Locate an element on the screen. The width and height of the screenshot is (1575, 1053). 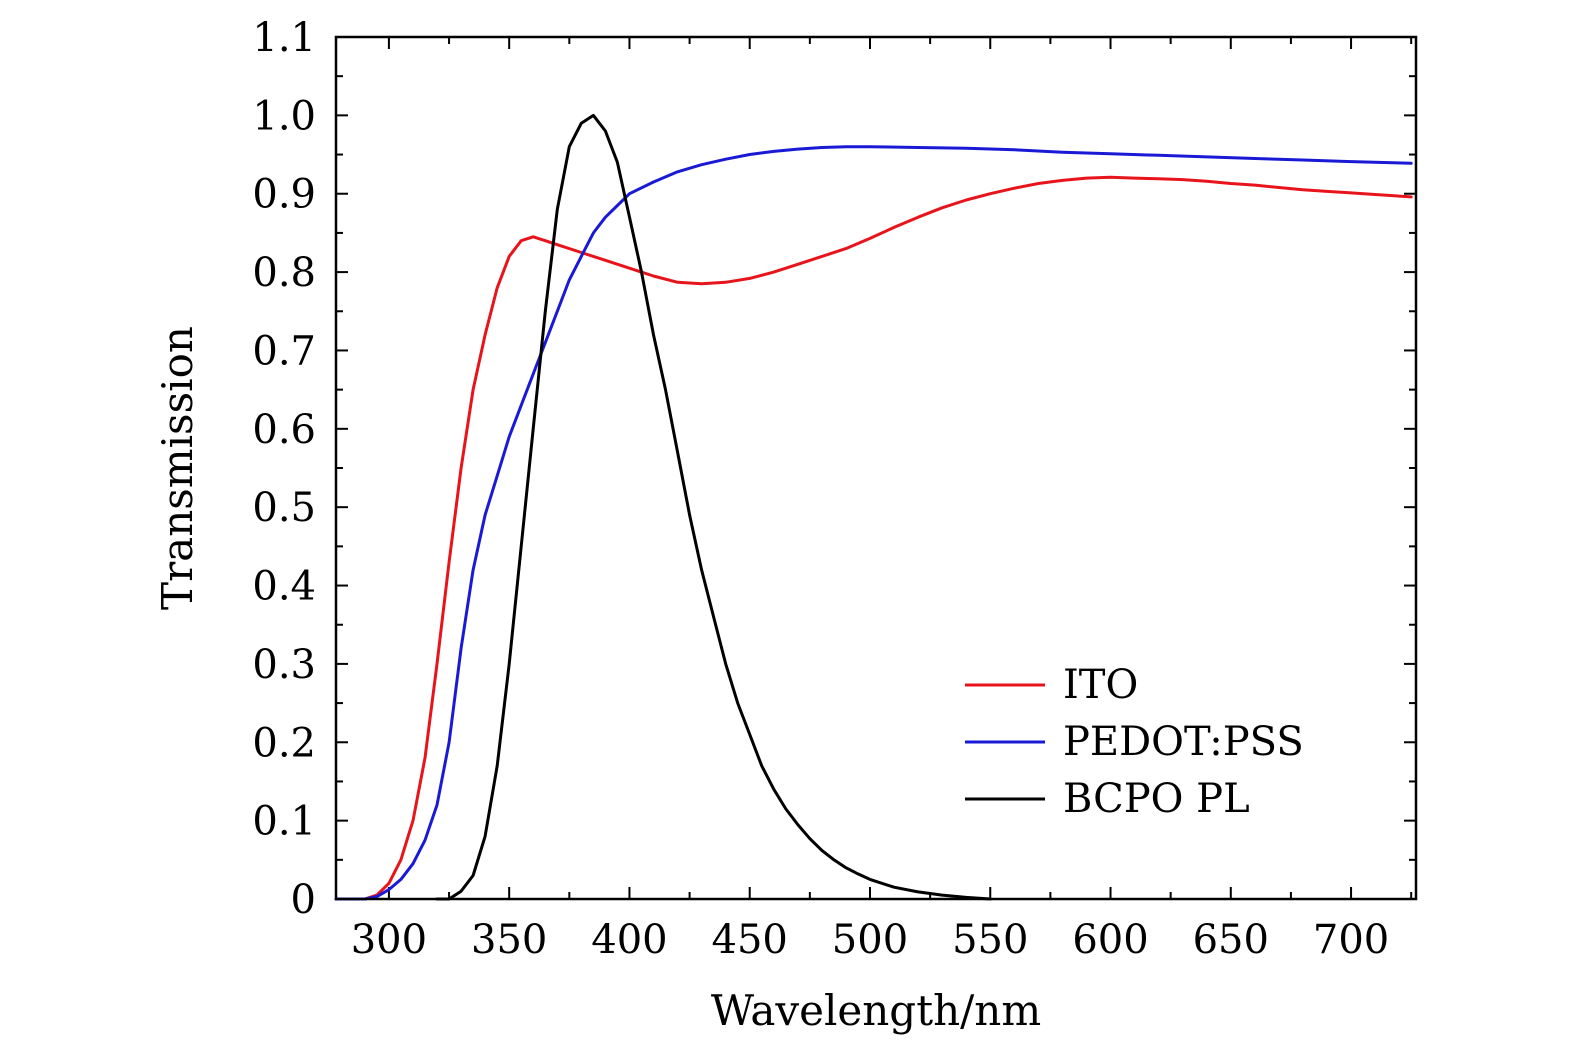
y-tick-label: 1.0 is located at coordinates (284, 116).